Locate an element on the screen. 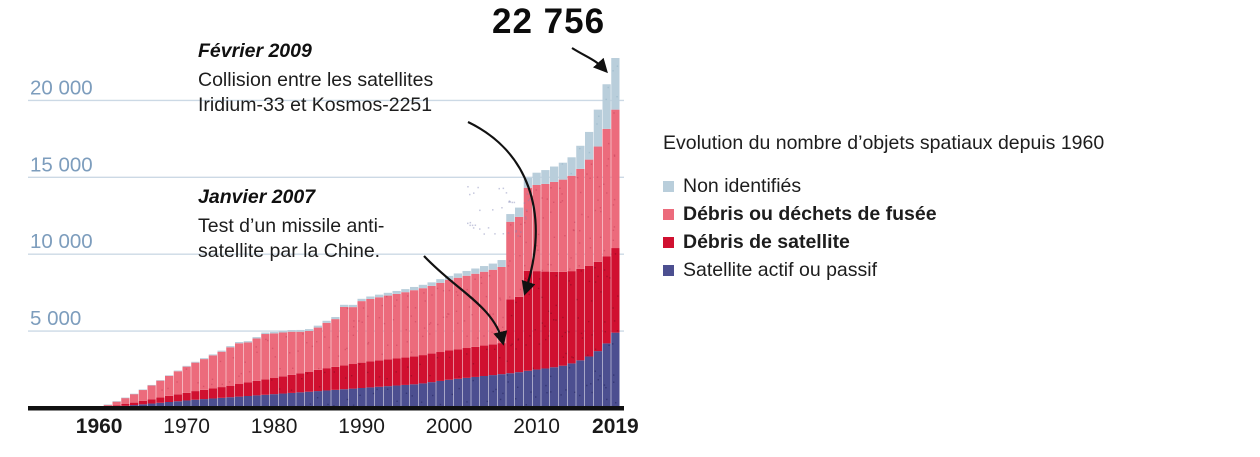 This screenshot has width=1260, height=457. x-axis-line is located at coordinates (326, 408).